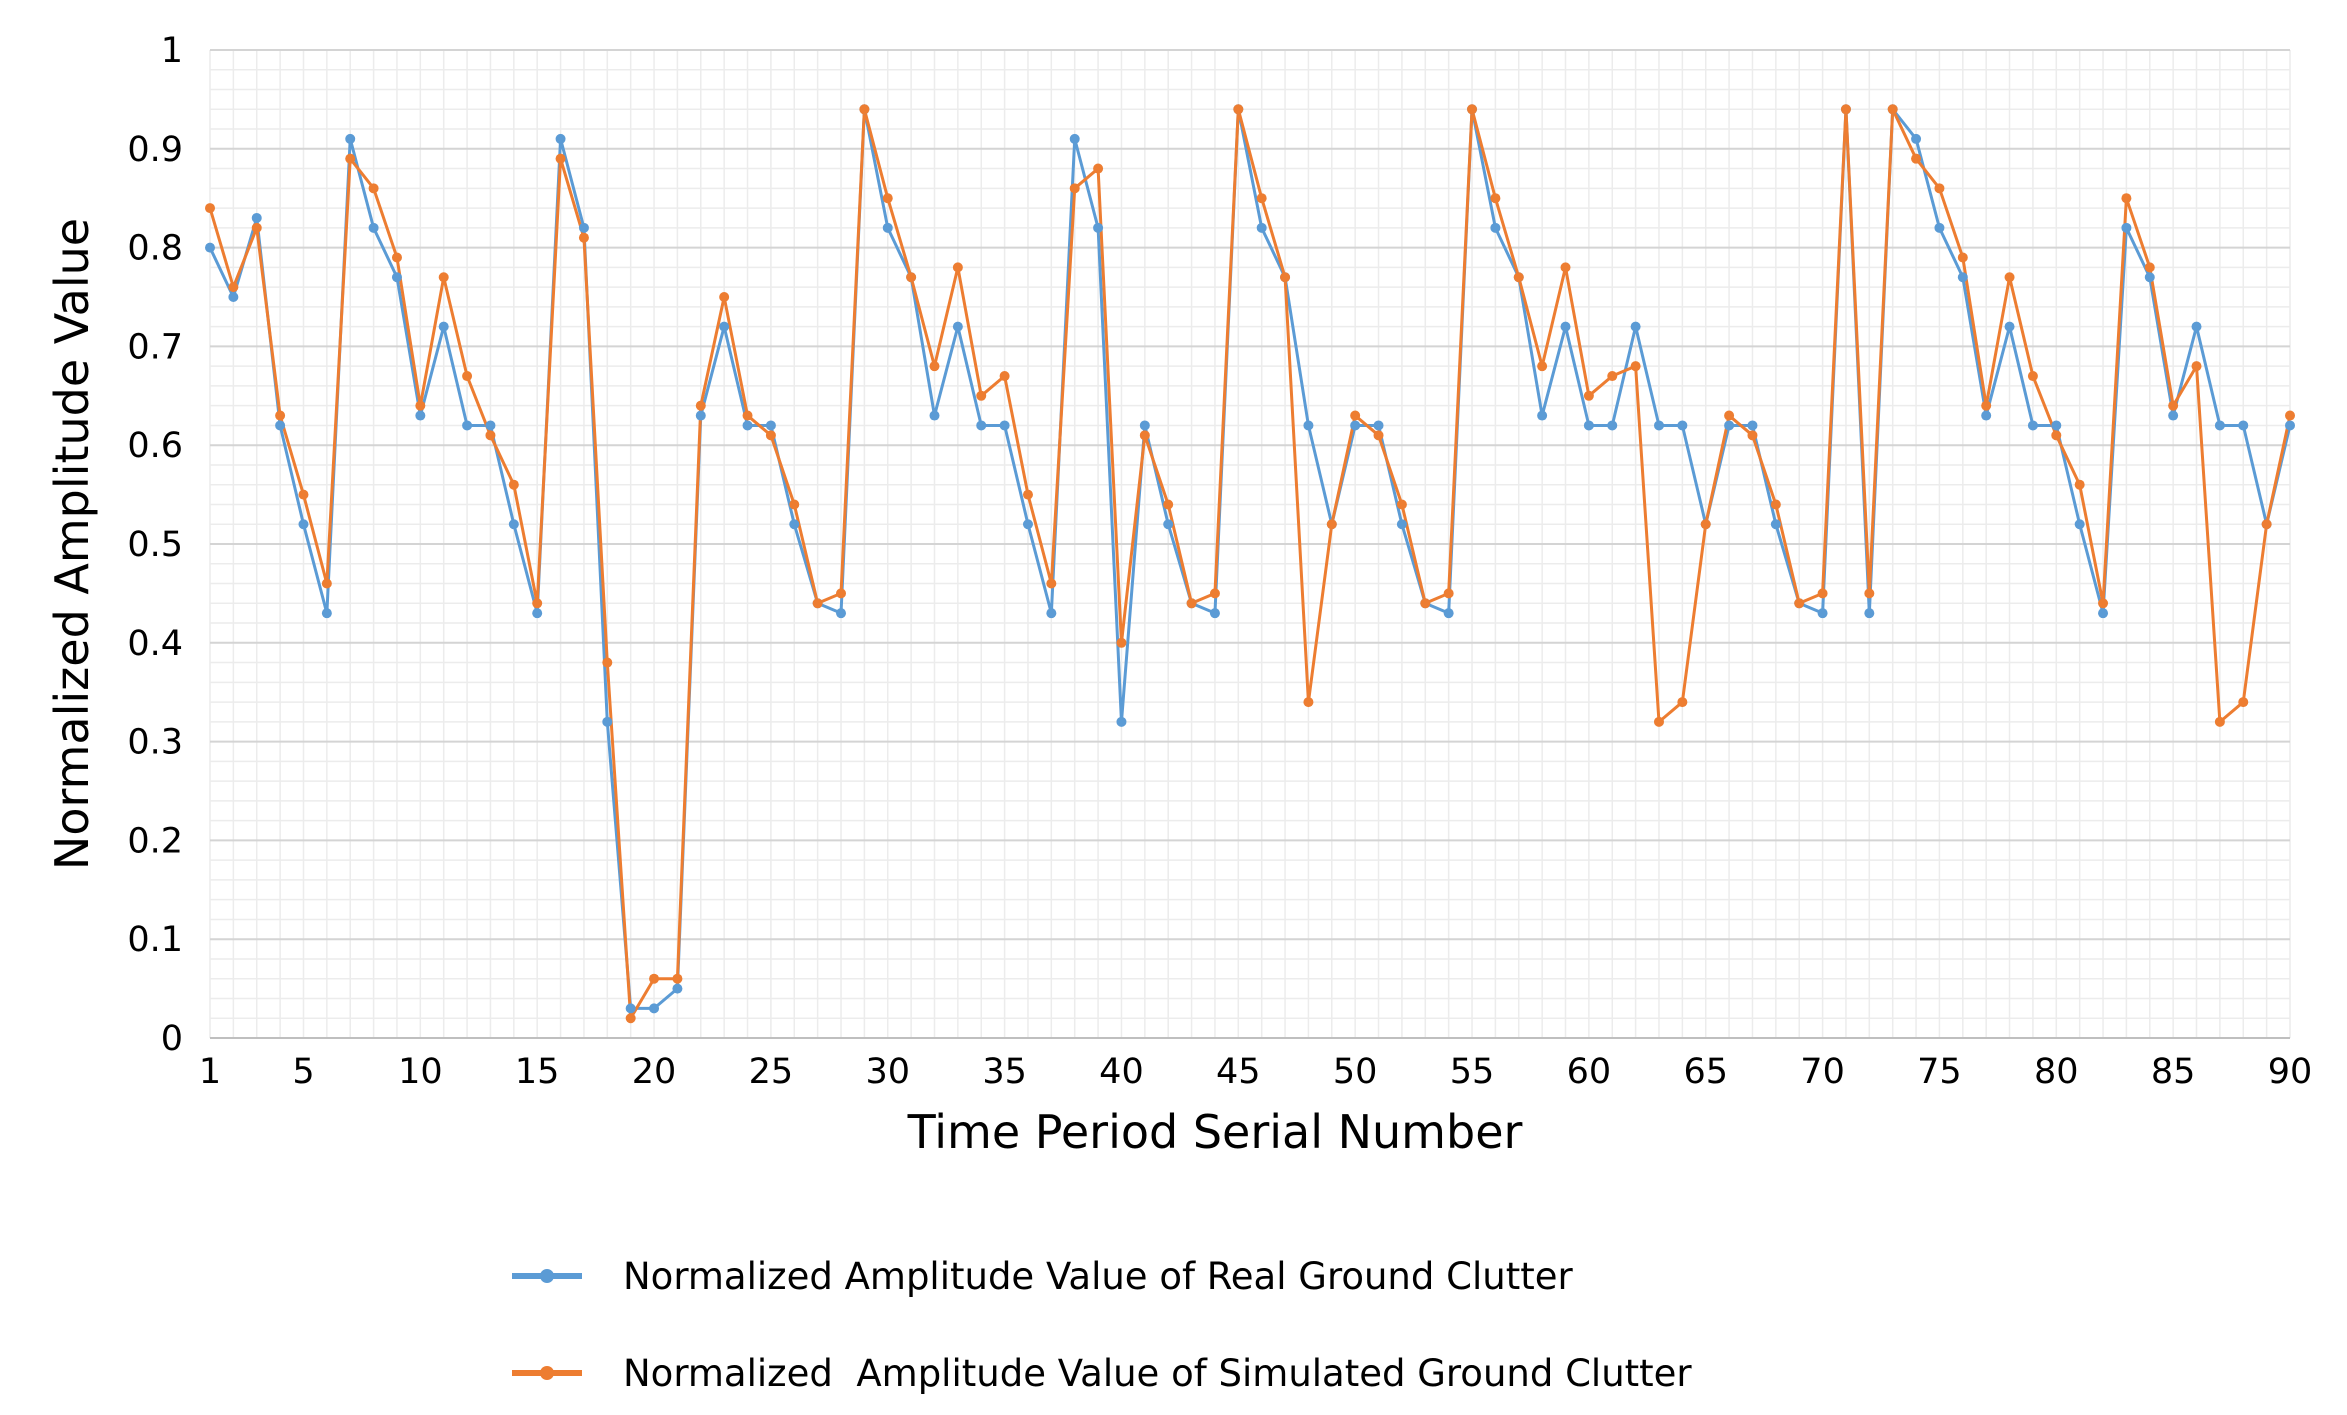 This screenshot has width=2347, height=1415. I want to click on x-tick-label: 20, so click(654, 1072).